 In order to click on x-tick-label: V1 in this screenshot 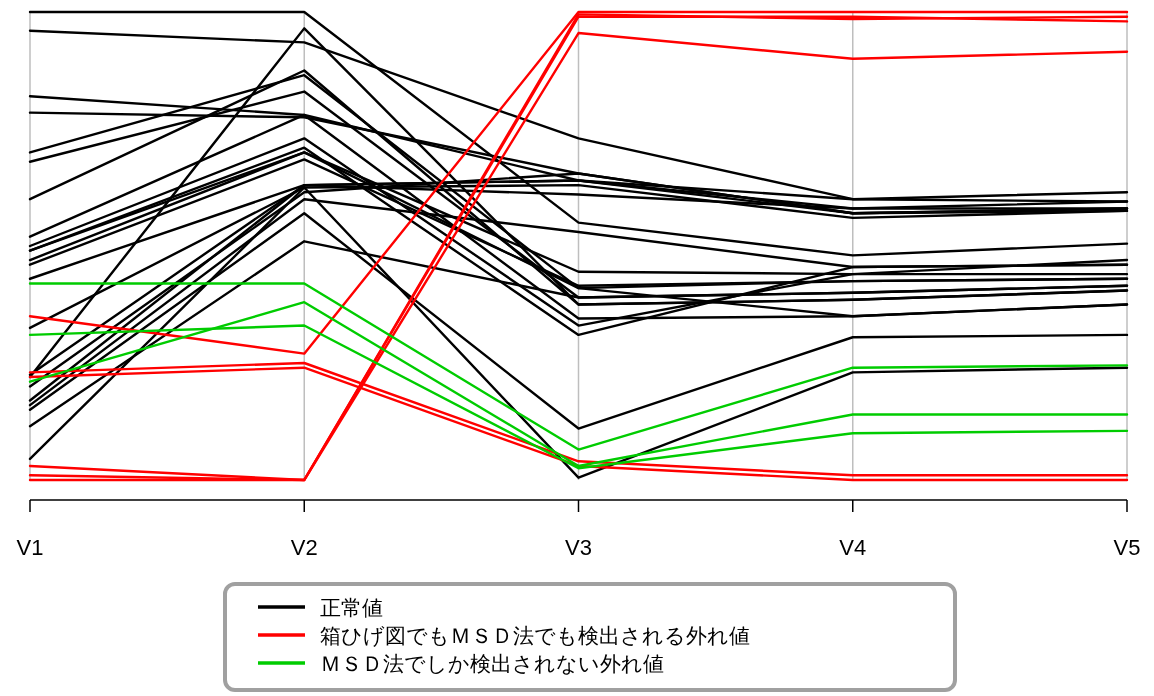, I will do `click(30, 547)`.